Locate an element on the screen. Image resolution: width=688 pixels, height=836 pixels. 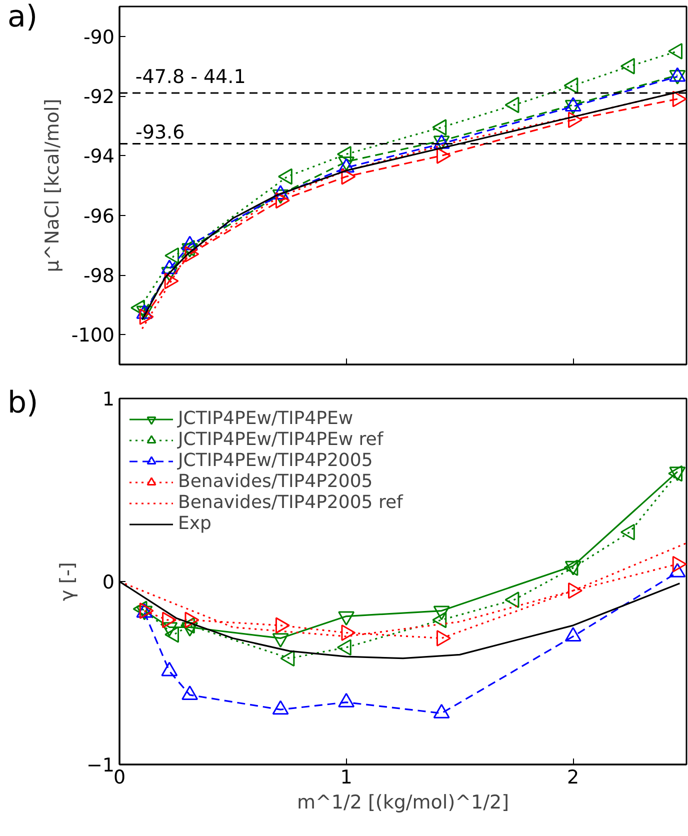
legend-label: Exp is located at coordinates (195, 523).